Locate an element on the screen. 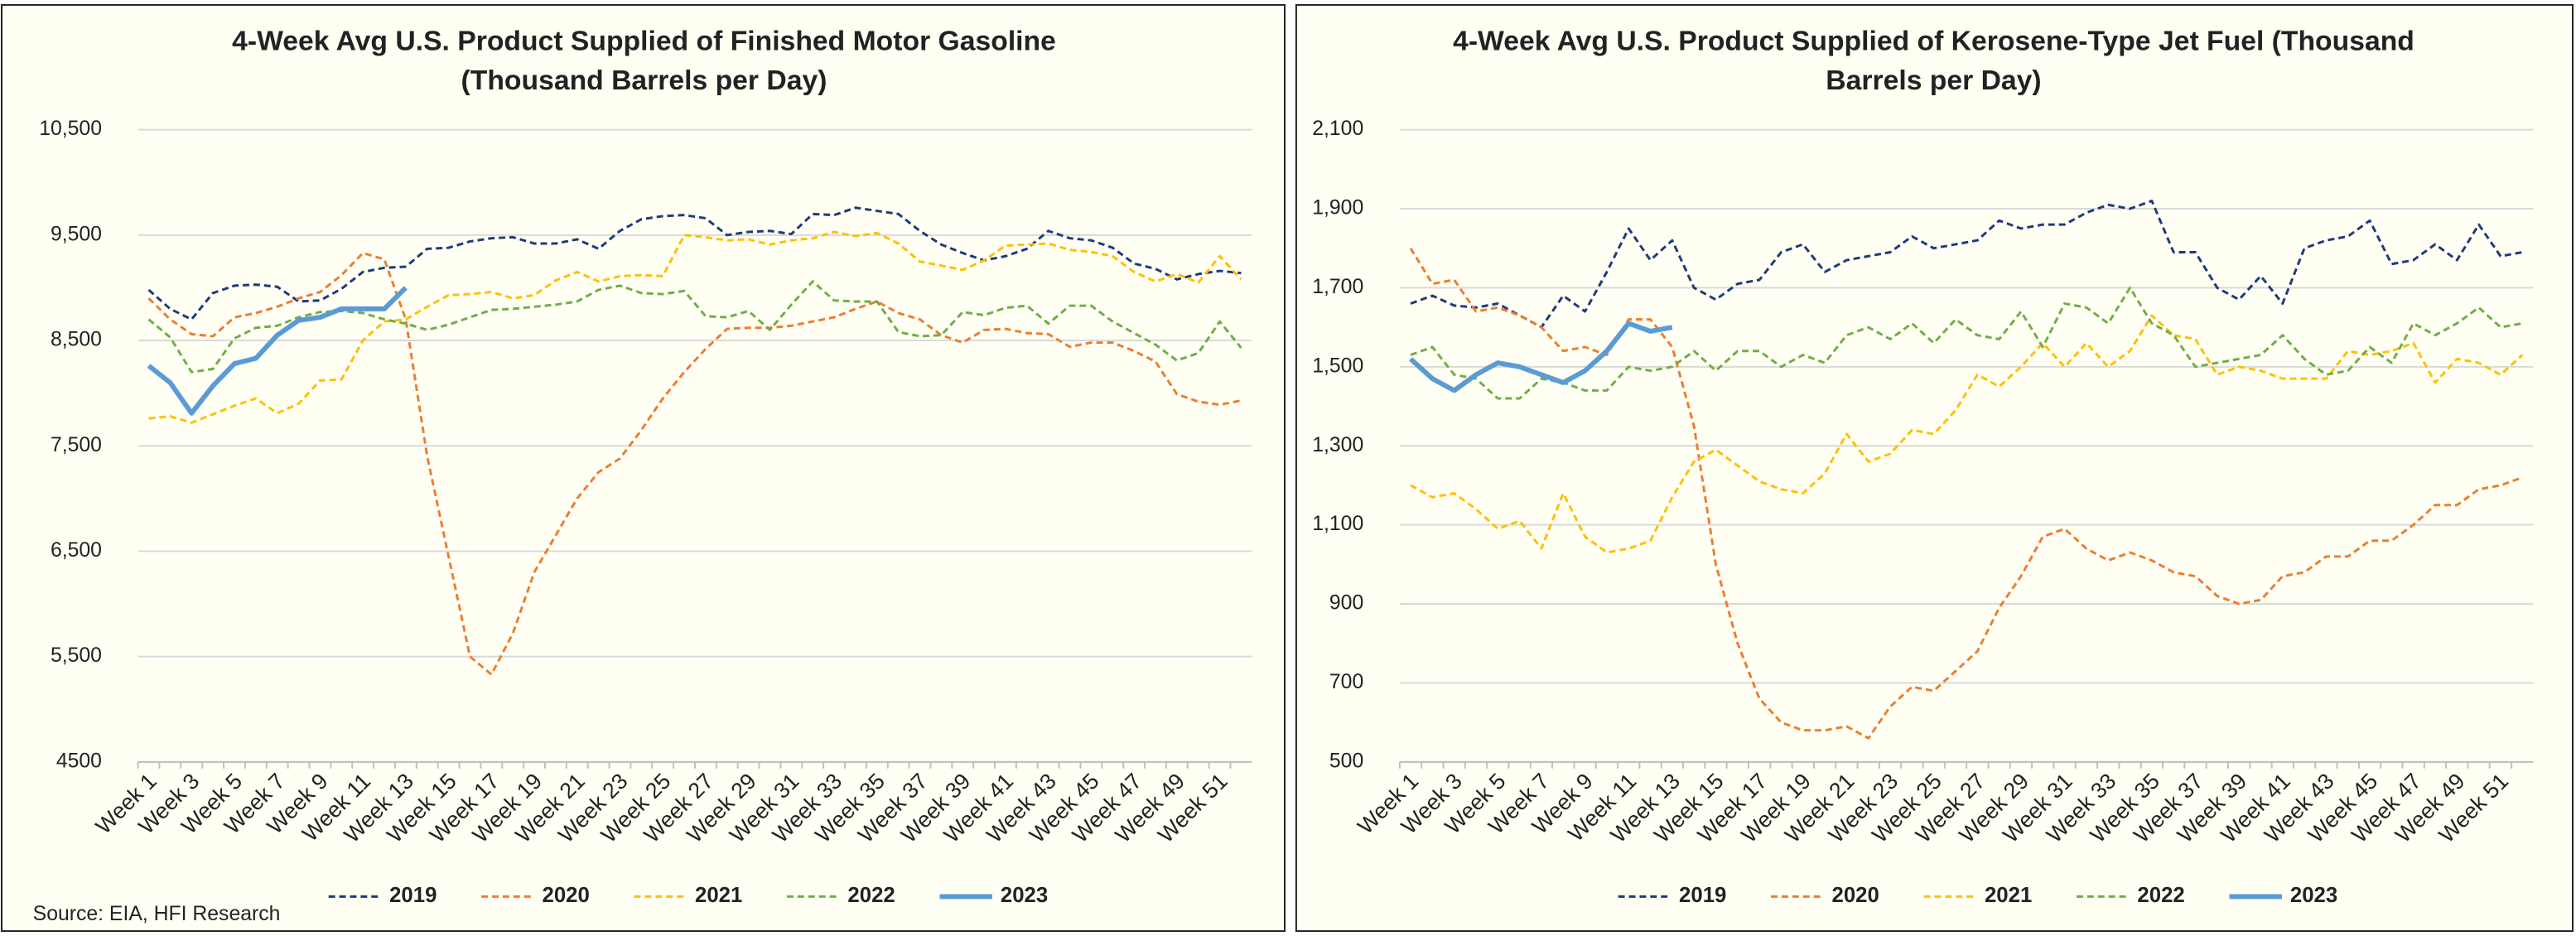 This screenshot has width=2576, height=936. y-tick-label: 6,500 is located at coordinates (76, 550).